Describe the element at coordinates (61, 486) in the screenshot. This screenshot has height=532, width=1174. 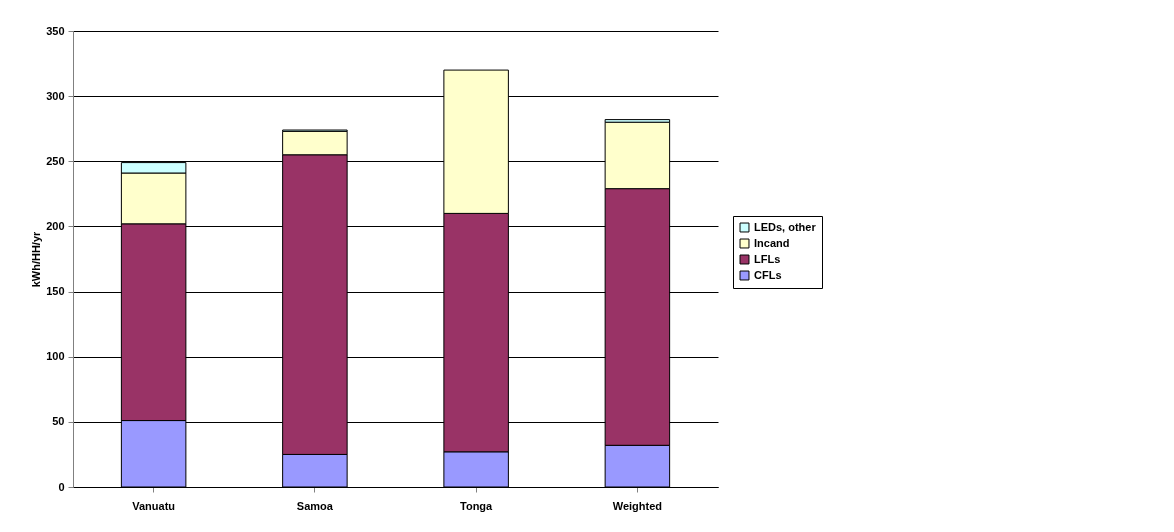
I see `y-tick-label: 0` at that location.